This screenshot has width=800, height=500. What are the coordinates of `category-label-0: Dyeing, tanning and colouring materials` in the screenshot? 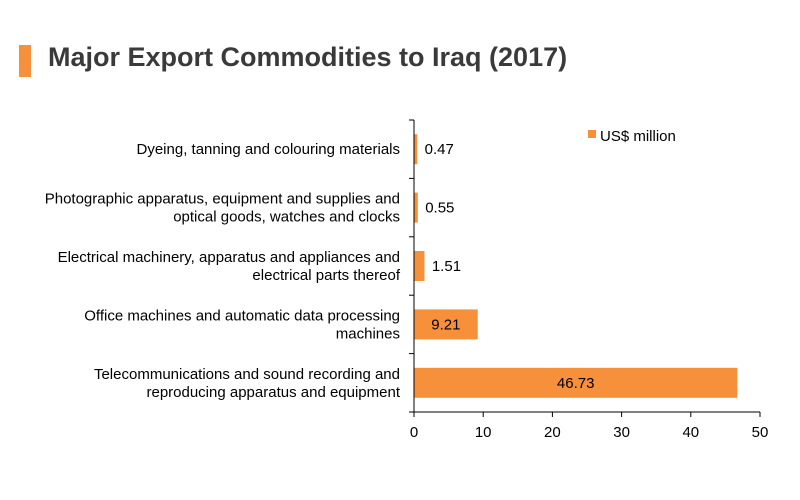 It's located at (269, 149).